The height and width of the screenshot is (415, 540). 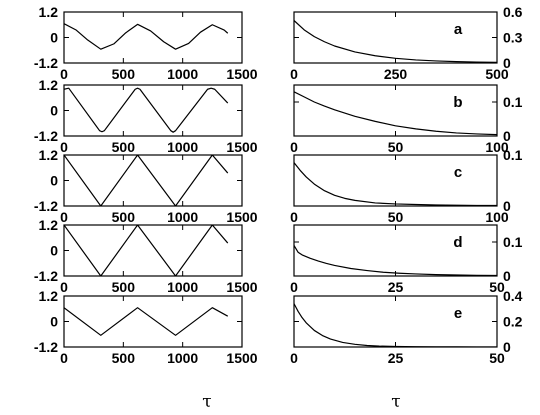 I want to click on panel-right-d: 0 25 50 0.1 0 d, so click(x=406, y=259).